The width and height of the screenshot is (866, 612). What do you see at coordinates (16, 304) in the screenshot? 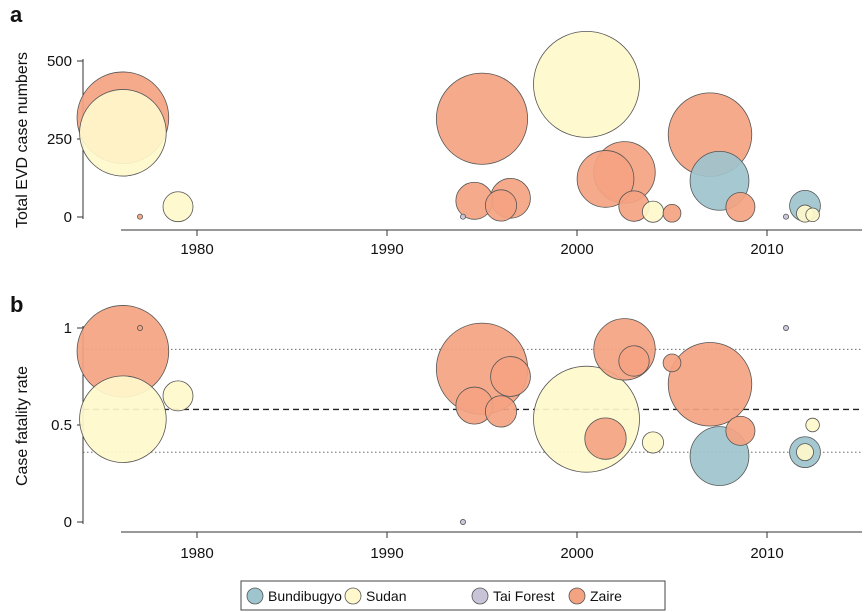
I see `panel-b-label: b` at bounding box center [16, 304].